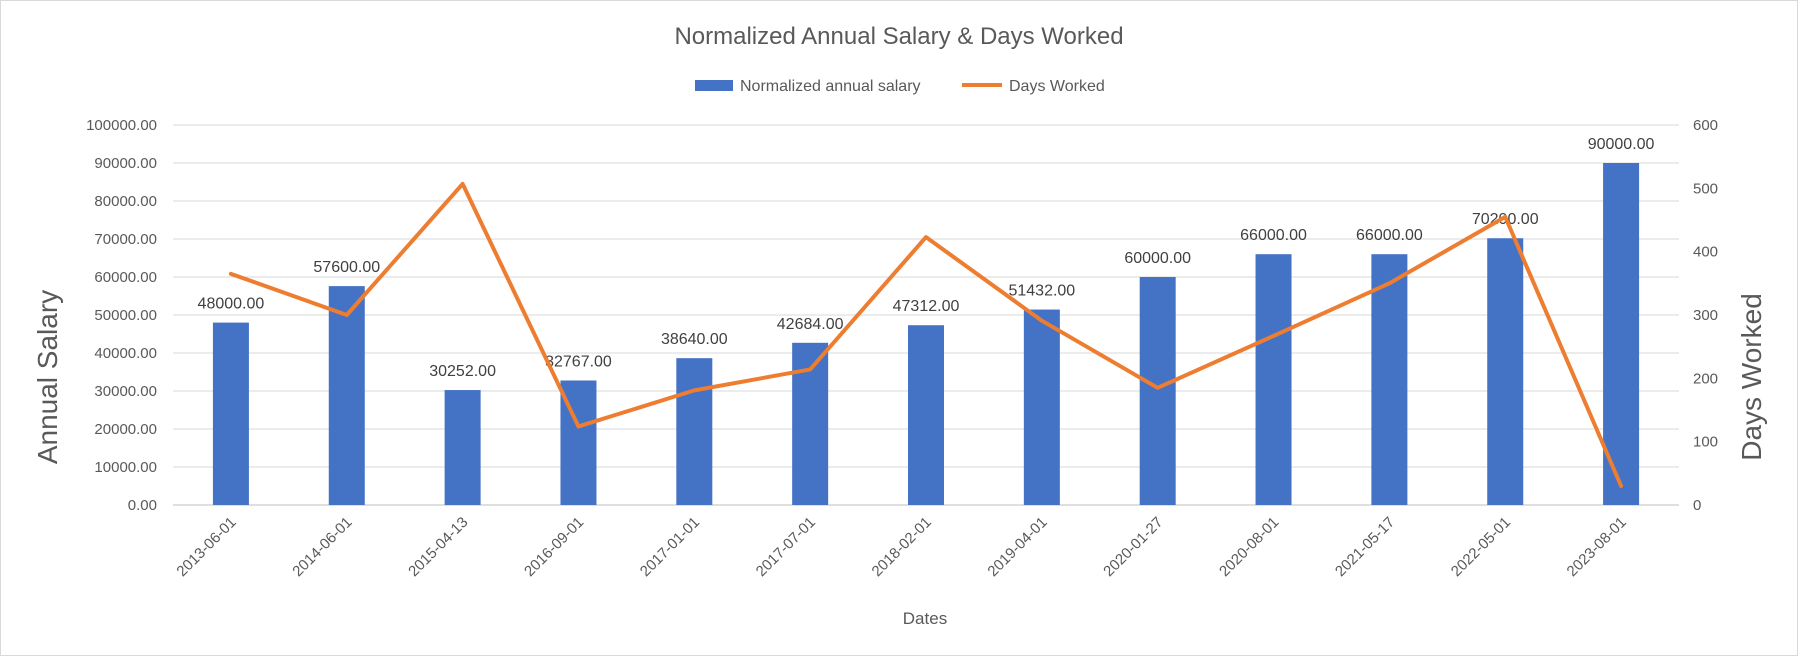 This screenshot has height=656, width=1798. What do you see at coordinates (125, 353) in the screenshot?
I see `y-tick-label: 40000.00` at bounding box center [125, 353].